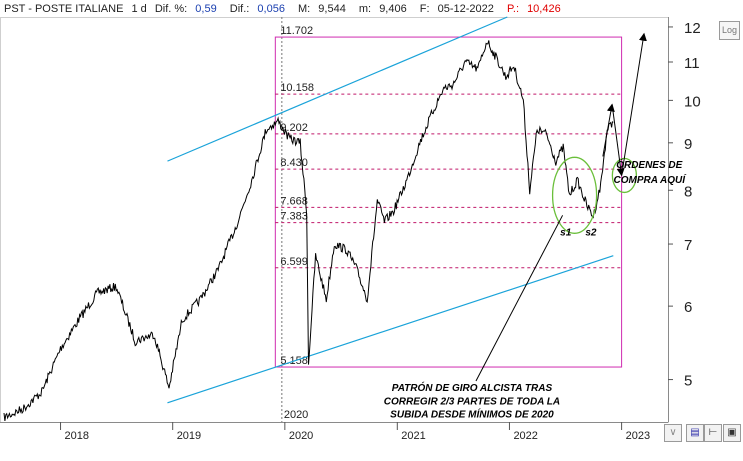 This screenshot has height=461, width=743. Describe the element at coordinates (296, 31) in the screenshot. I see `fib-level-label: 11.702` at that location.